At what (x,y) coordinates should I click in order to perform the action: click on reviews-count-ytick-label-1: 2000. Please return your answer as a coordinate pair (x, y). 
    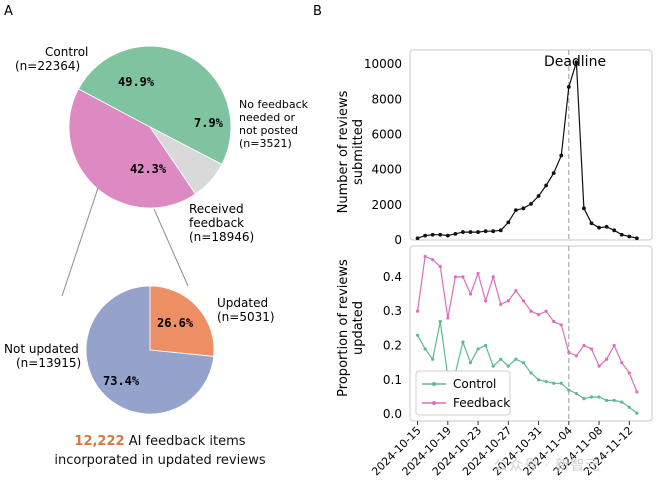
    Looking at the image, I should click on (386, 205).